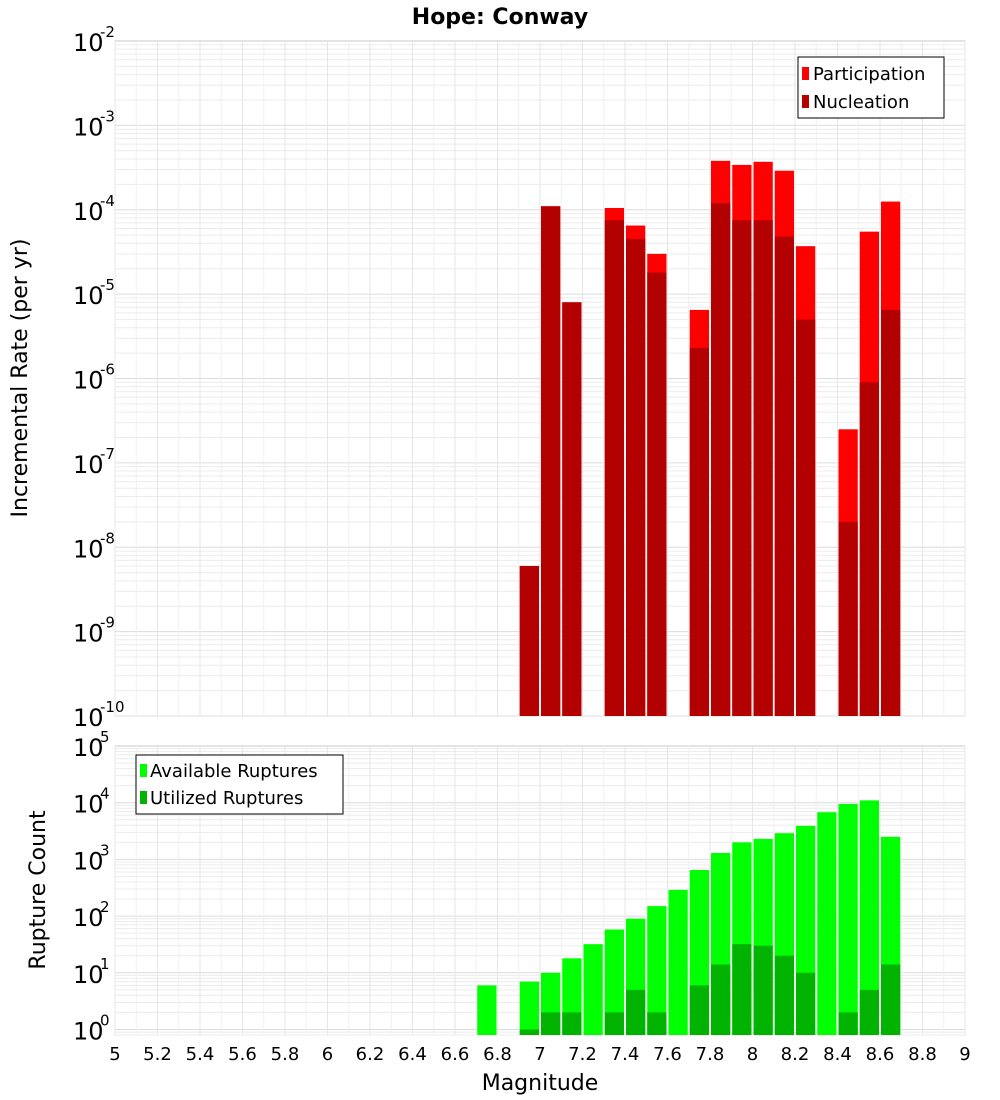 This screenshot has height=1100, width=1000. I want to click on participation-legend-label: Participation, so click(869, 74).